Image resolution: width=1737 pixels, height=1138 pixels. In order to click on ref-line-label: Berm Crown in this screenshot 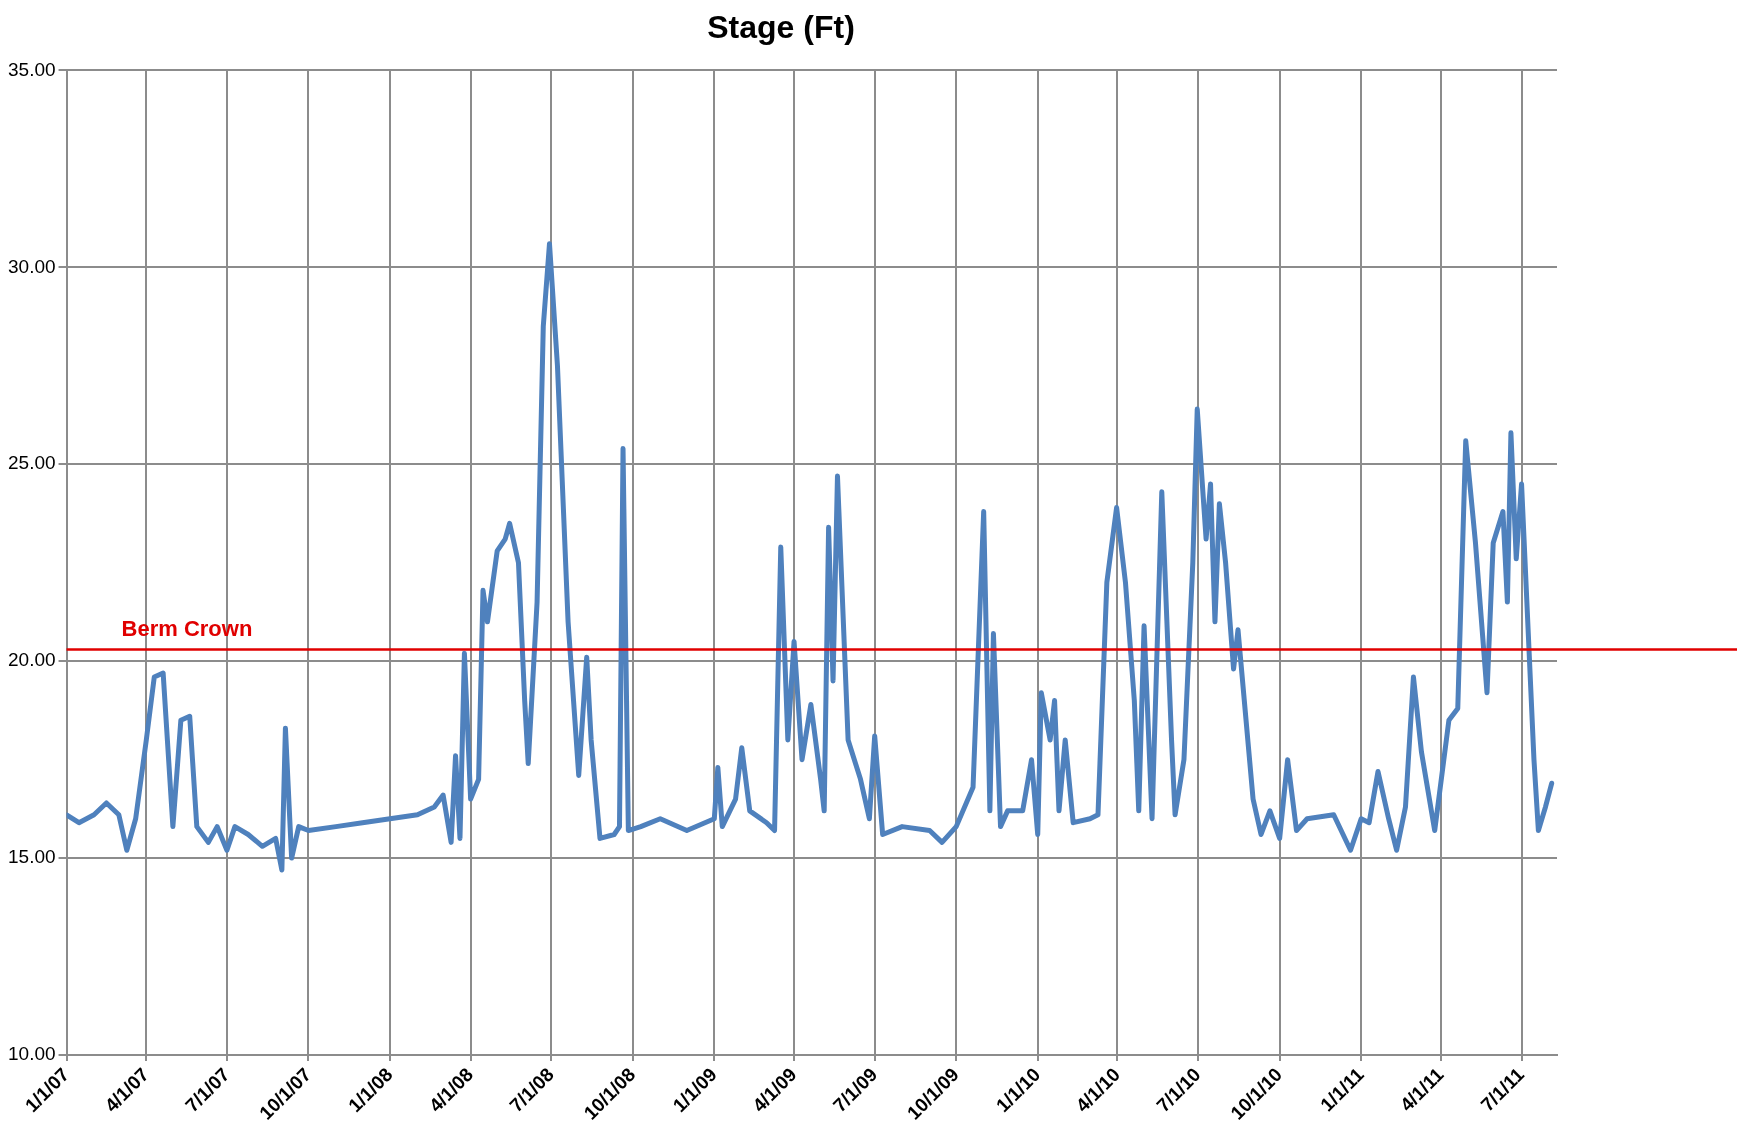, I will do `click(187, 629)`.